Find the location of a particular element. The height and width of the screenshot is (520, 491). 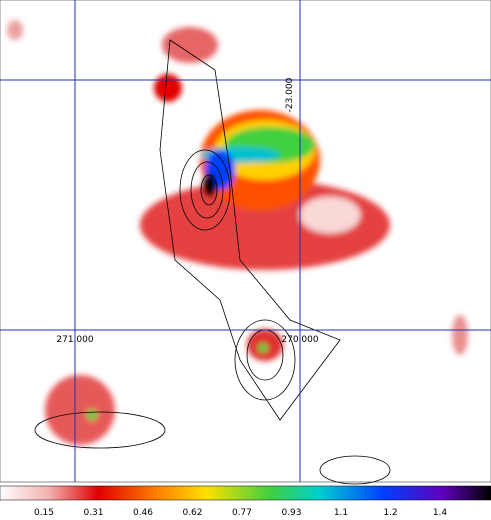

grid-label: 271.000 is located at coordinates (74, 340).